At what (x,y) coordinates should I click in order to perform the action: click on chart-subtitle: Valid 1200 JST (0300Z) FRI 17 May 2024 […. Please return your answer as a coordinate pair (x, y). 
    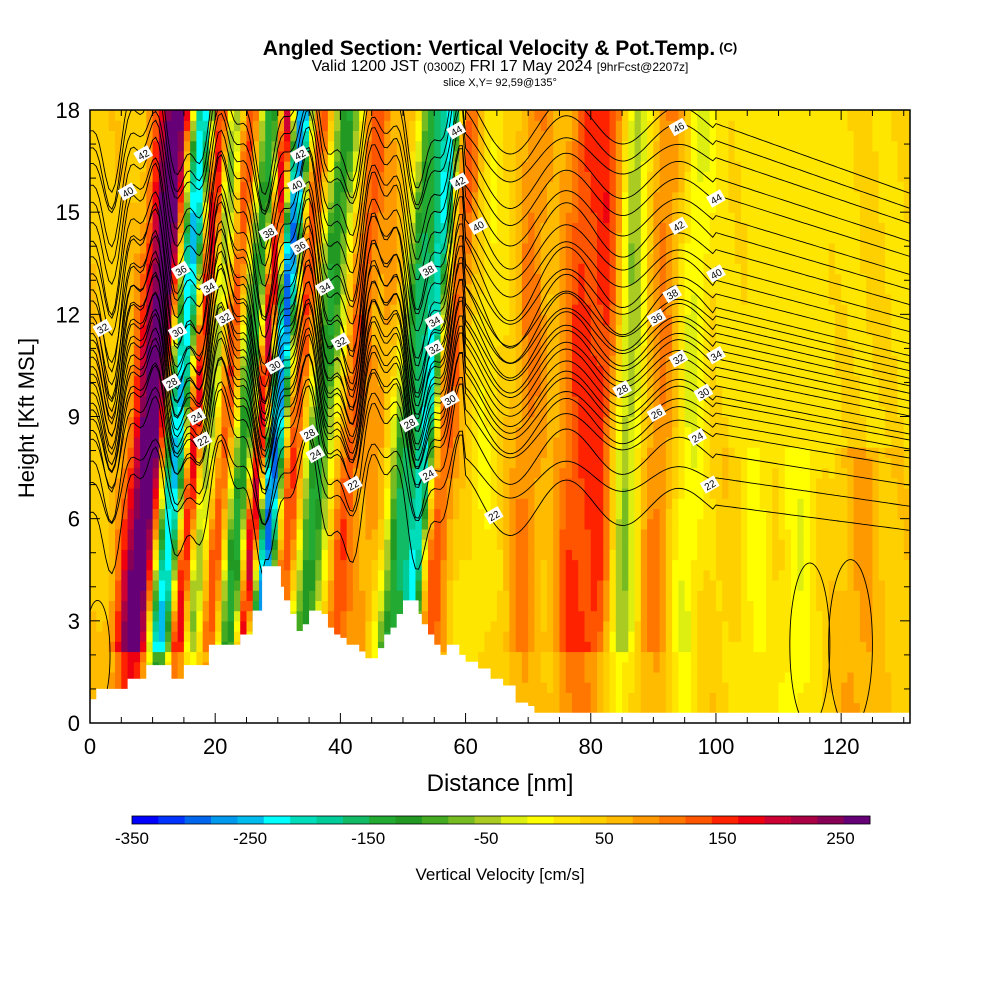
    Looking at the image, I should click on (500, 67).